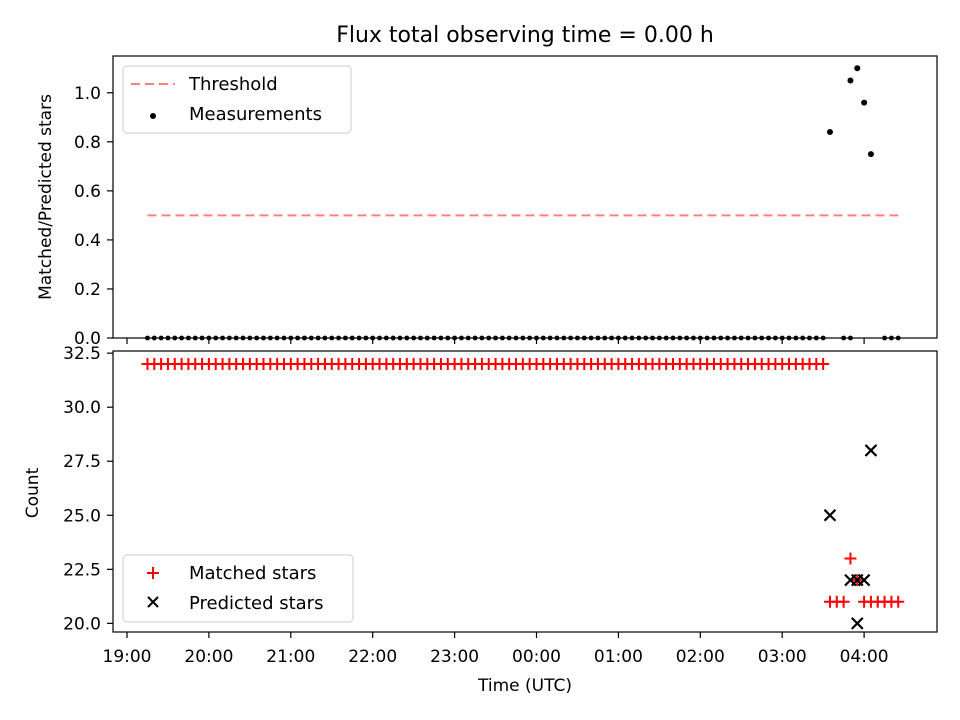  What do you see at coordinates (255, 114) in the screenshot?
I see `legend-measurements-label: Measurements` at bounding box center [255, 114].